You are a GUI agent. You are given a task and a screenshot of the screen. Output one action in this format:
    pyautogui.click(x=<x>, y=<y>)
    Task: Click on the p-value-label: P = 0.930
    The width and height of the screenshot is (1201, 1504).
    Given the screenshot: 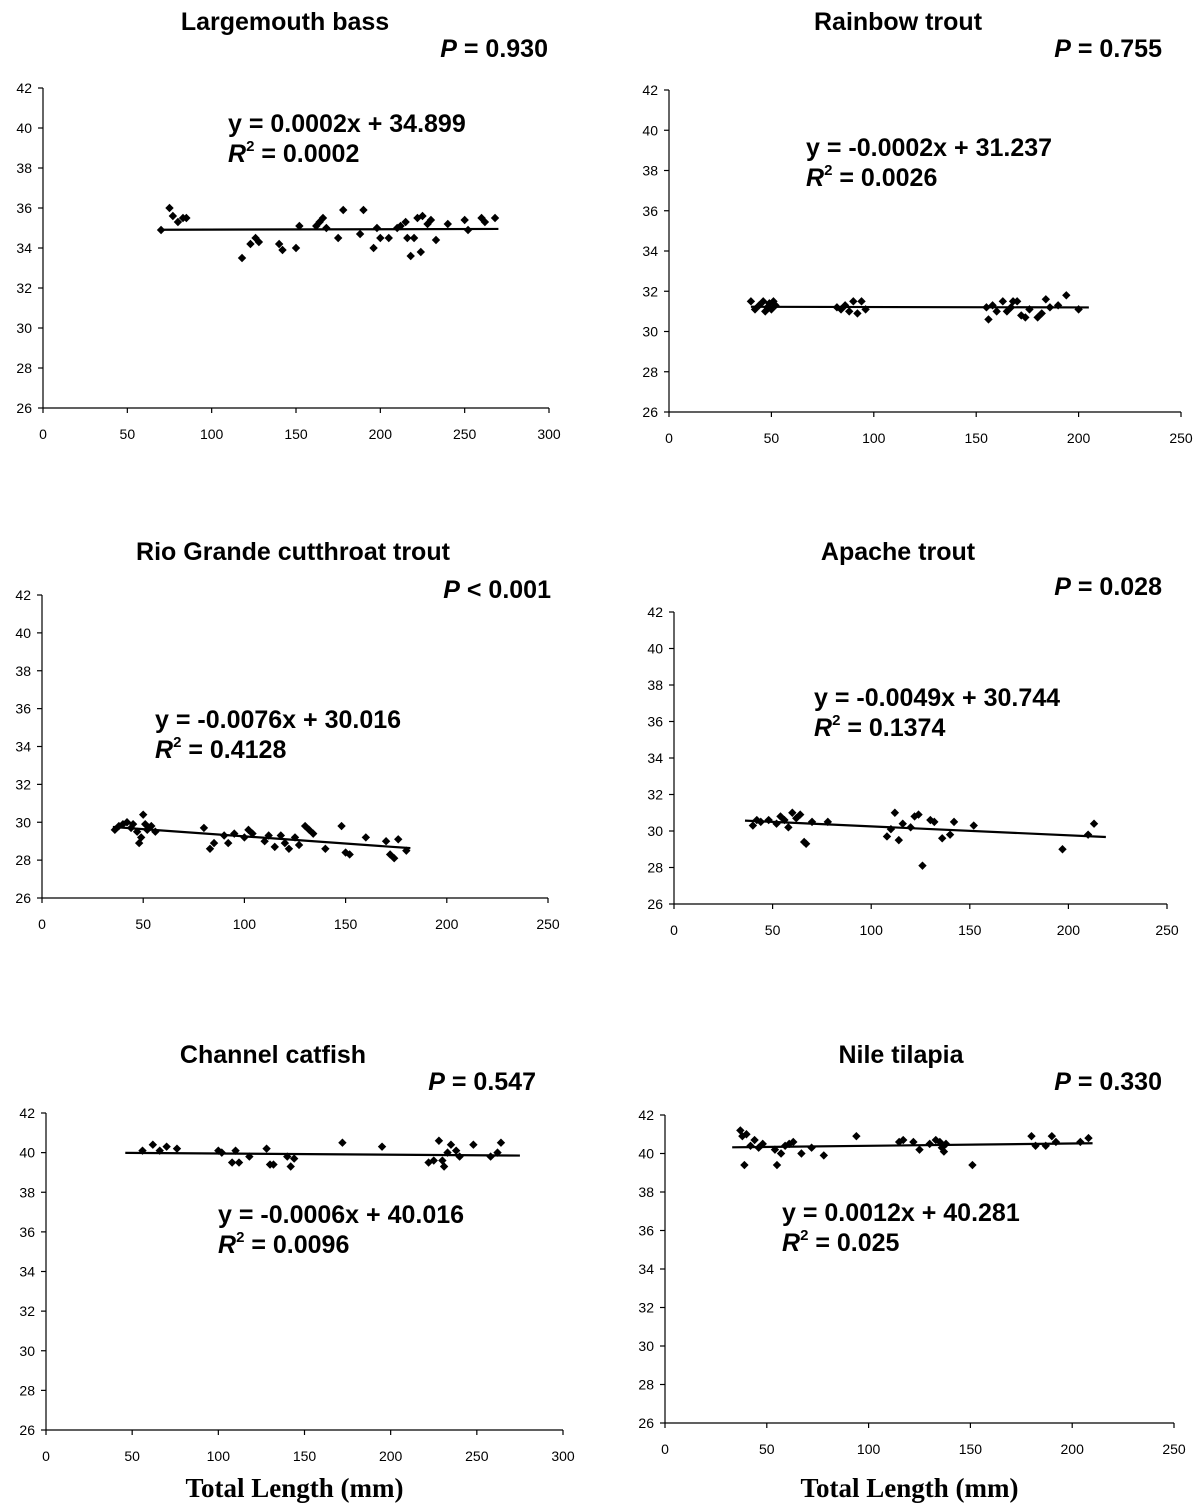 What is the action you would take?
    pyautogui.click(x=494, y=49)
    